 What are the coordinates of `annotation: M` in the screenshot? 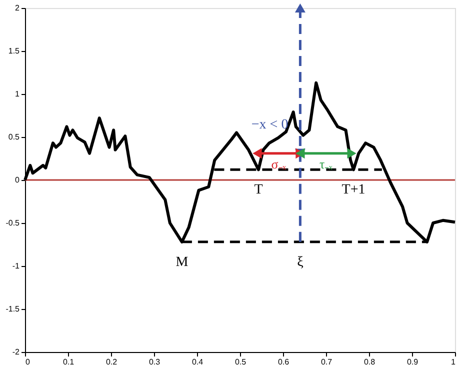 It's located at (182, 262).